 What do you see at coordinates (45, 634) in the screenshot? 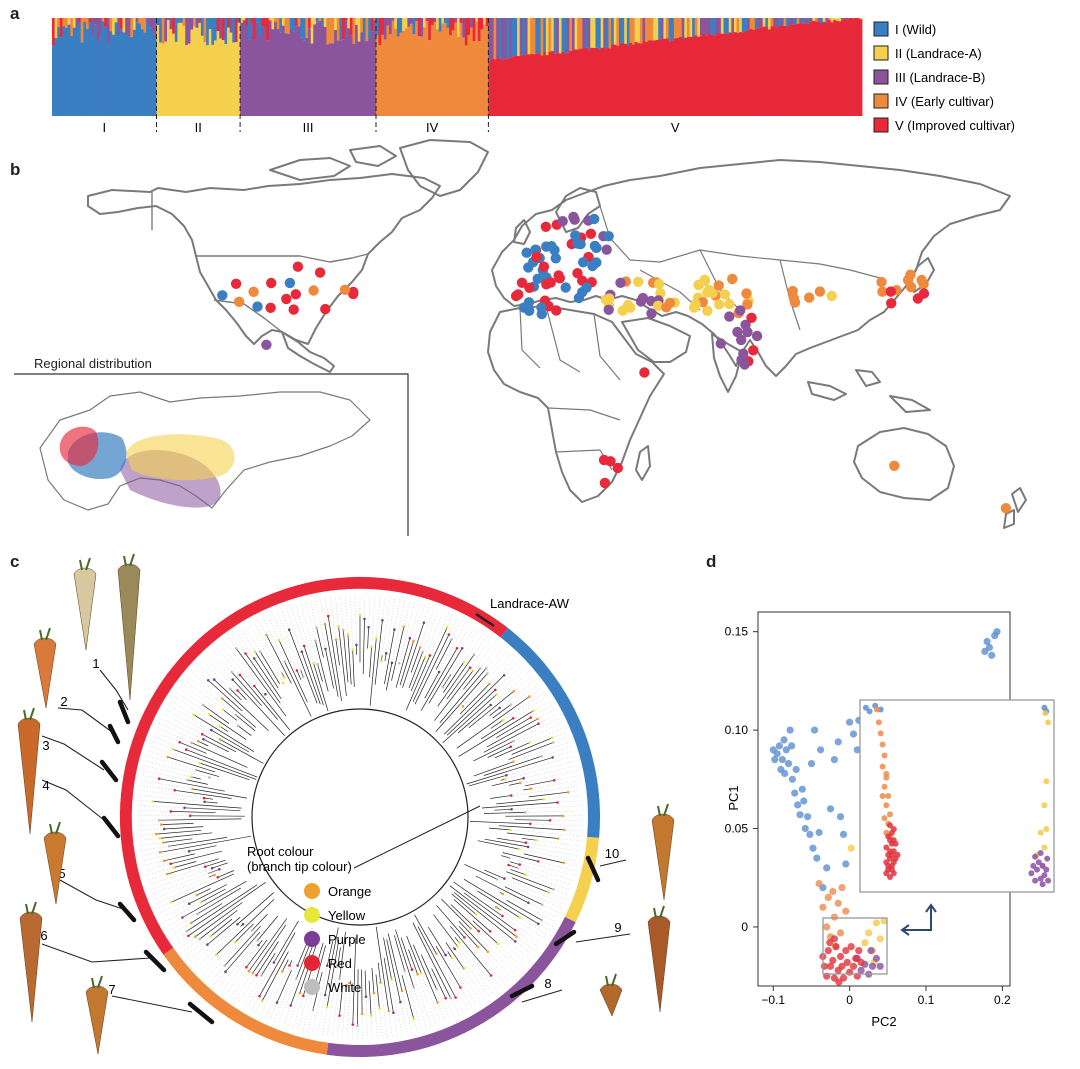
I see `carrot-leaf` at bounding box center [45, 634].